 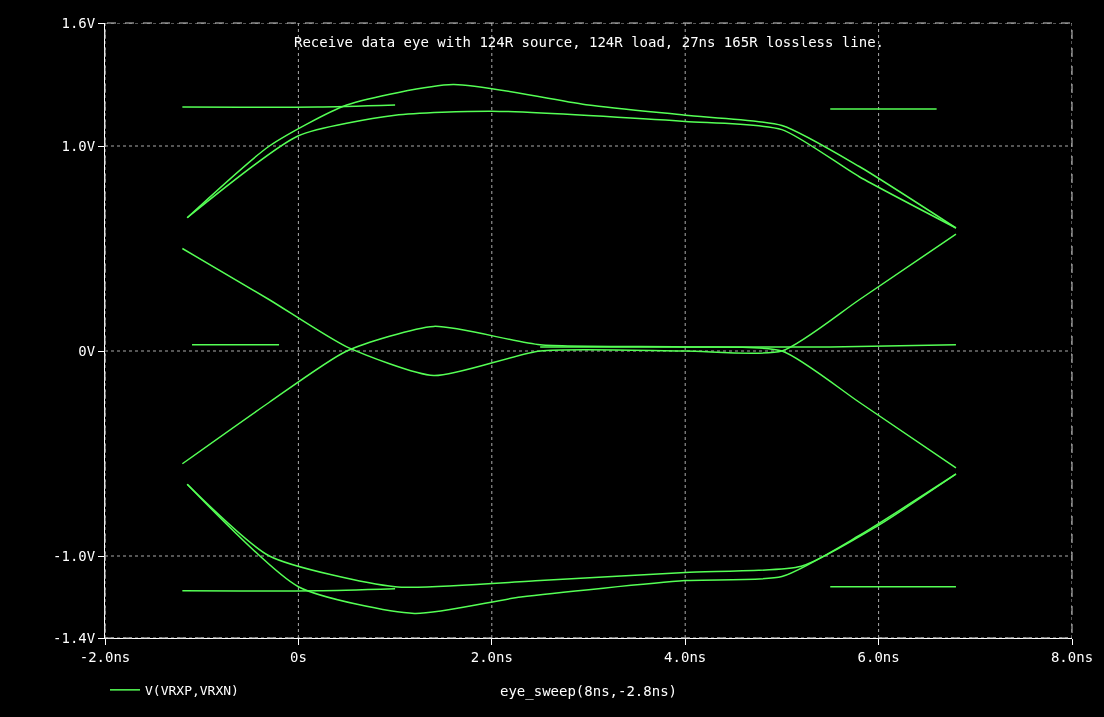 I want to click on legend-label: V(VRXP,VRXN), so click(x=192, y=690).